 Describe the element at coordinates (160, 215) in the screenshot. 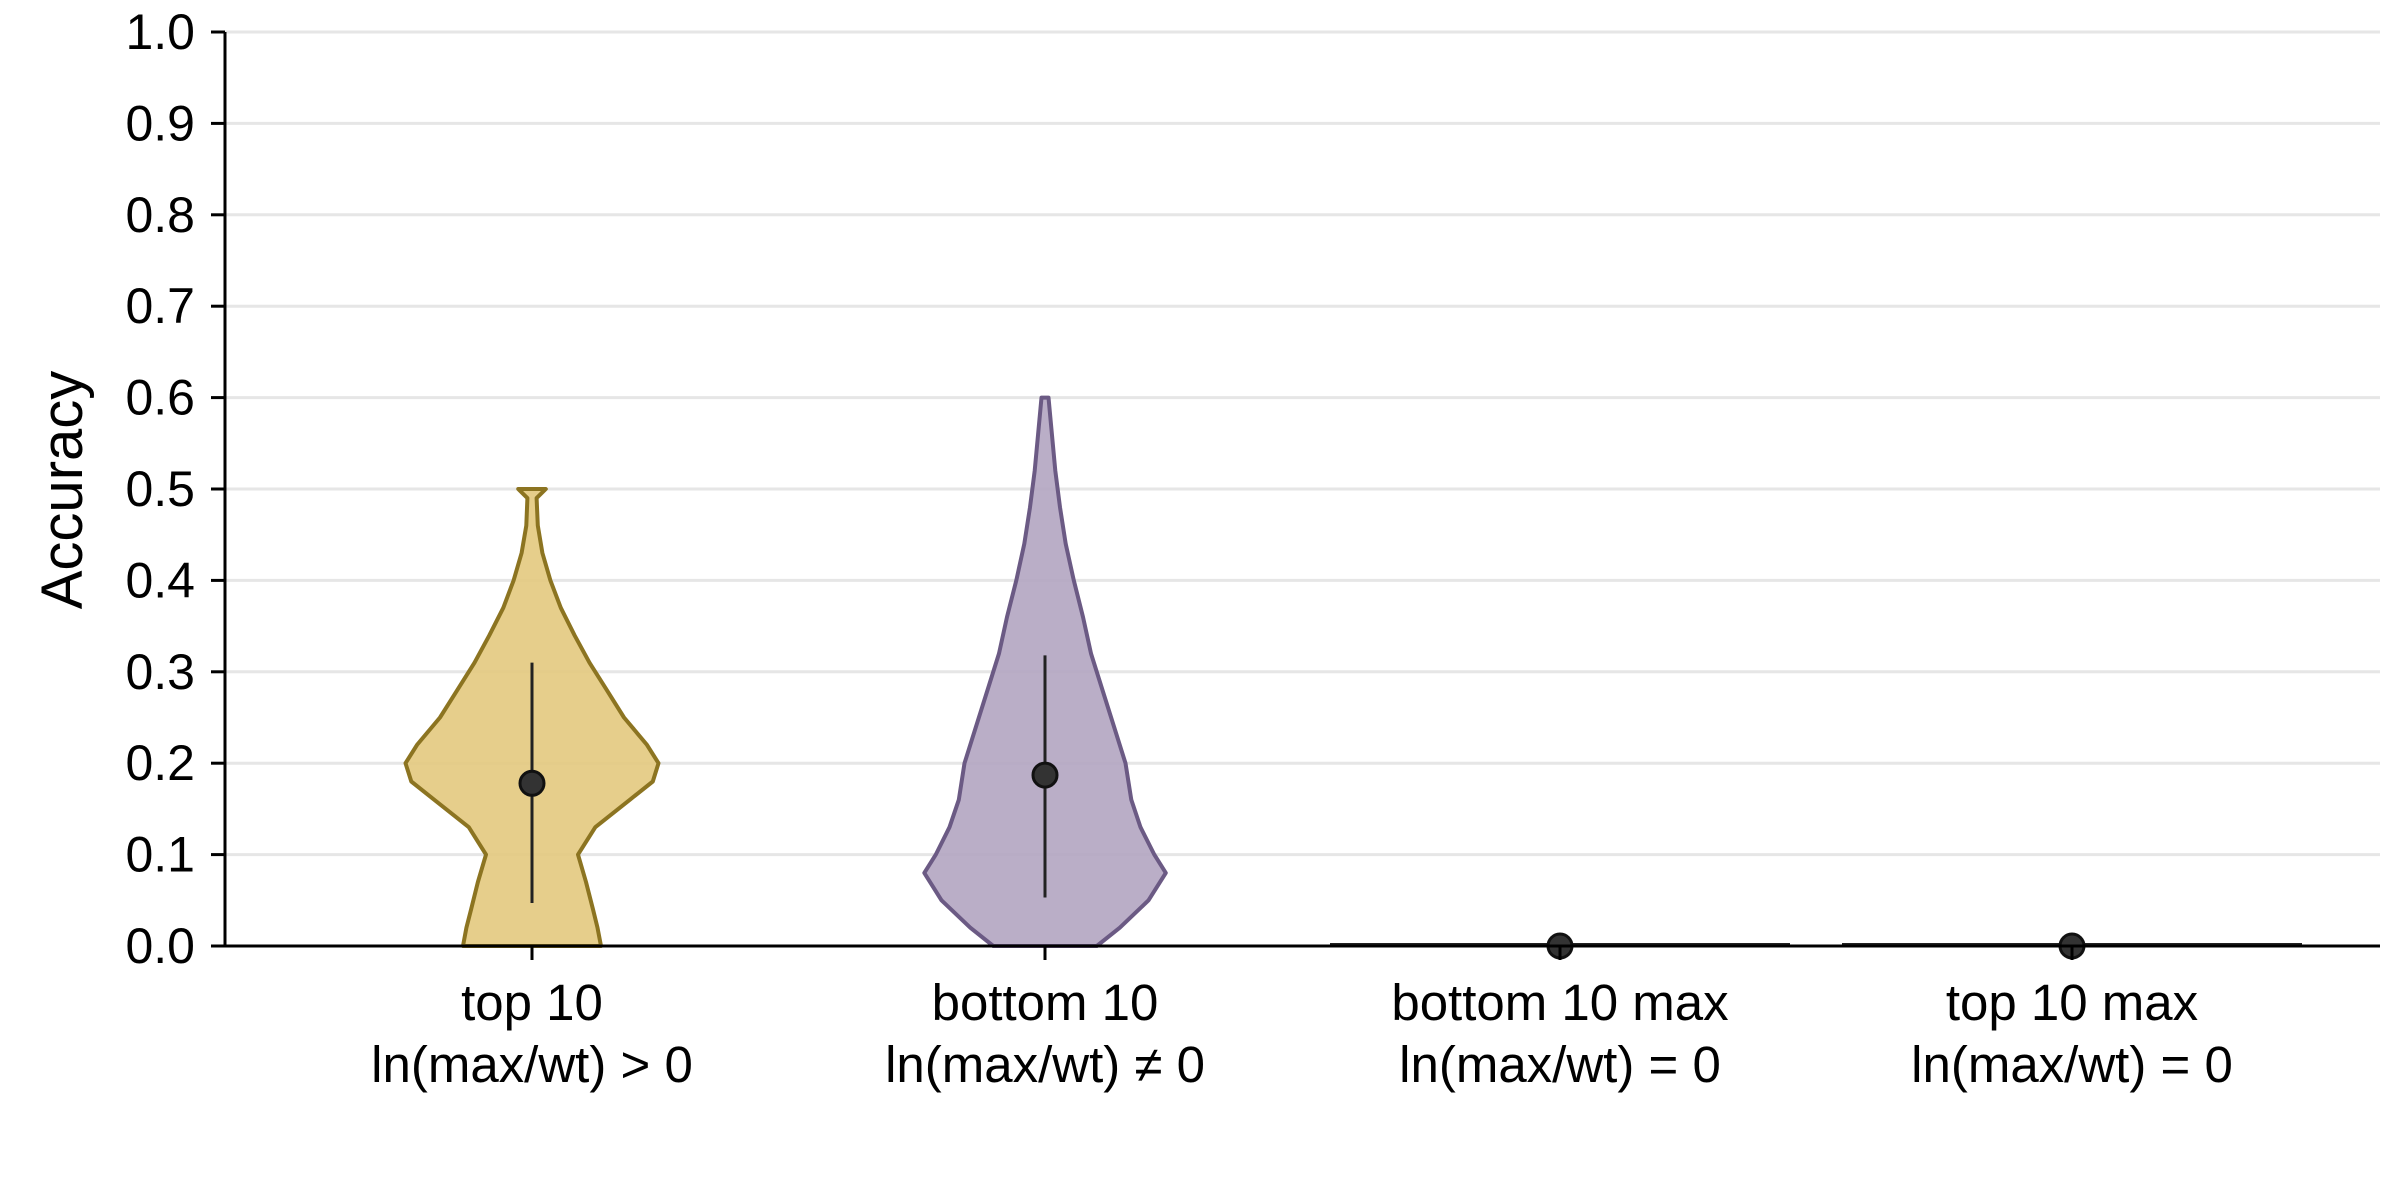

I see `y-tick-label: 0.8` at that location.